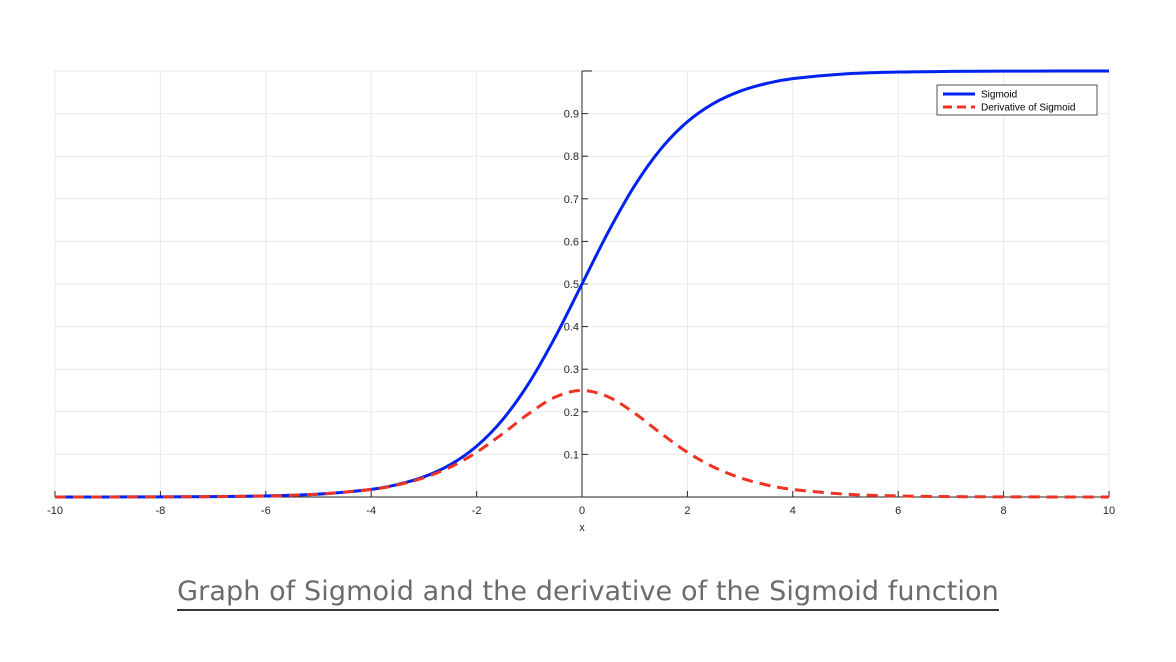  I want to click on y-tick-label: 0.4, so click(571, 328).